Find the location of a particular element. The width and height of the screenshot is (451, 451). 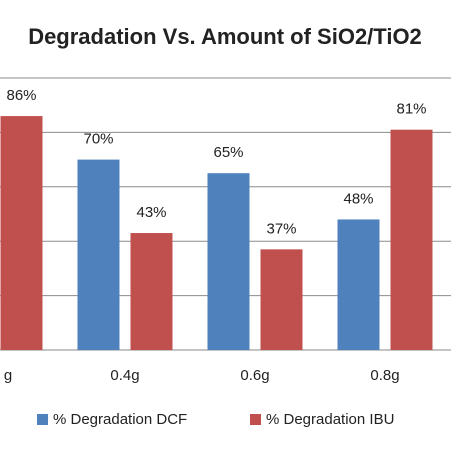

x-tick-label: 0.4g is located at coordinates (124, 375).